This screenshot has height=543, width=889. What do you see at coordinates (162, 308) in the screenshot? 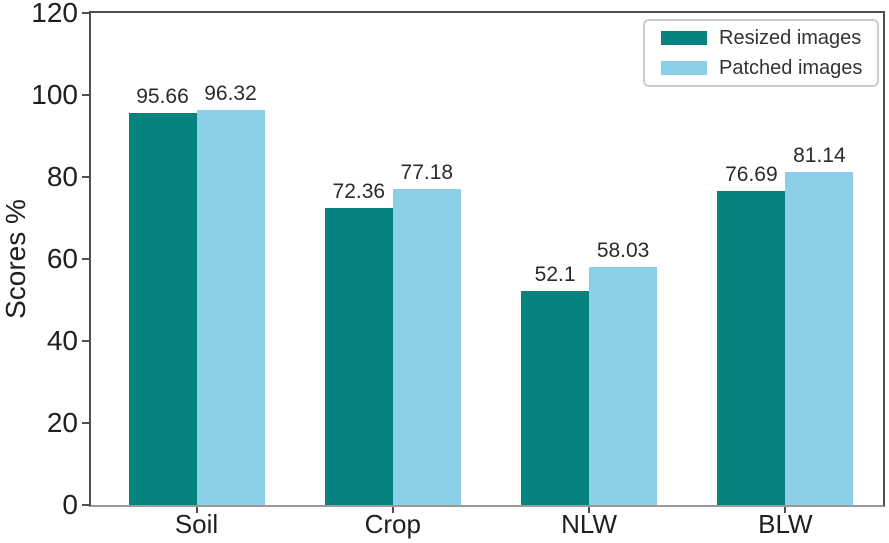
I see `bar-resized-images-soil` at bounding box center [162, 308].